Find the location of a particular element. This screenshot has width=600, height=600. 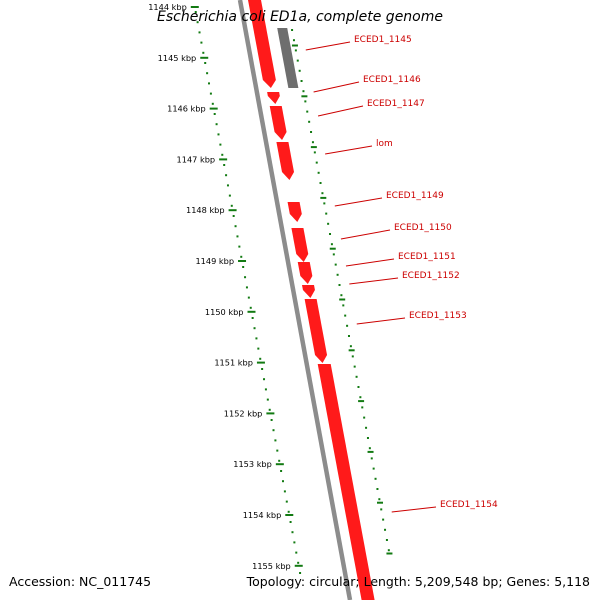

gene-label: ECED1_1154 is located at coordinates (469, 505).